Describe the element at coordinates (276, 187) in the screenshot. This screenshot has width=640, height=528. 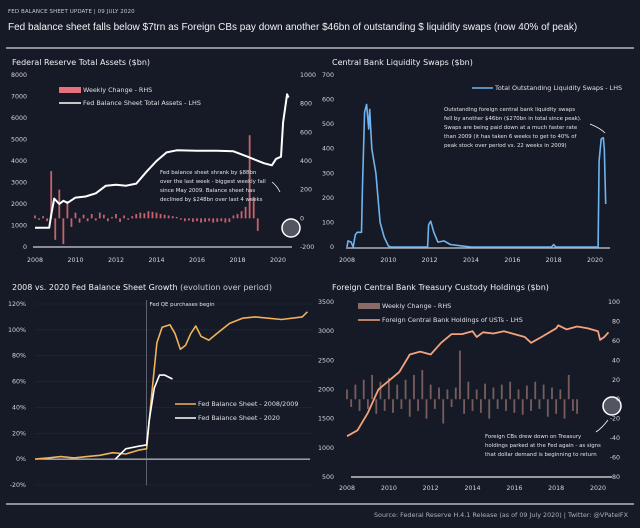
I see `c1-annotation-arrow` at that location.